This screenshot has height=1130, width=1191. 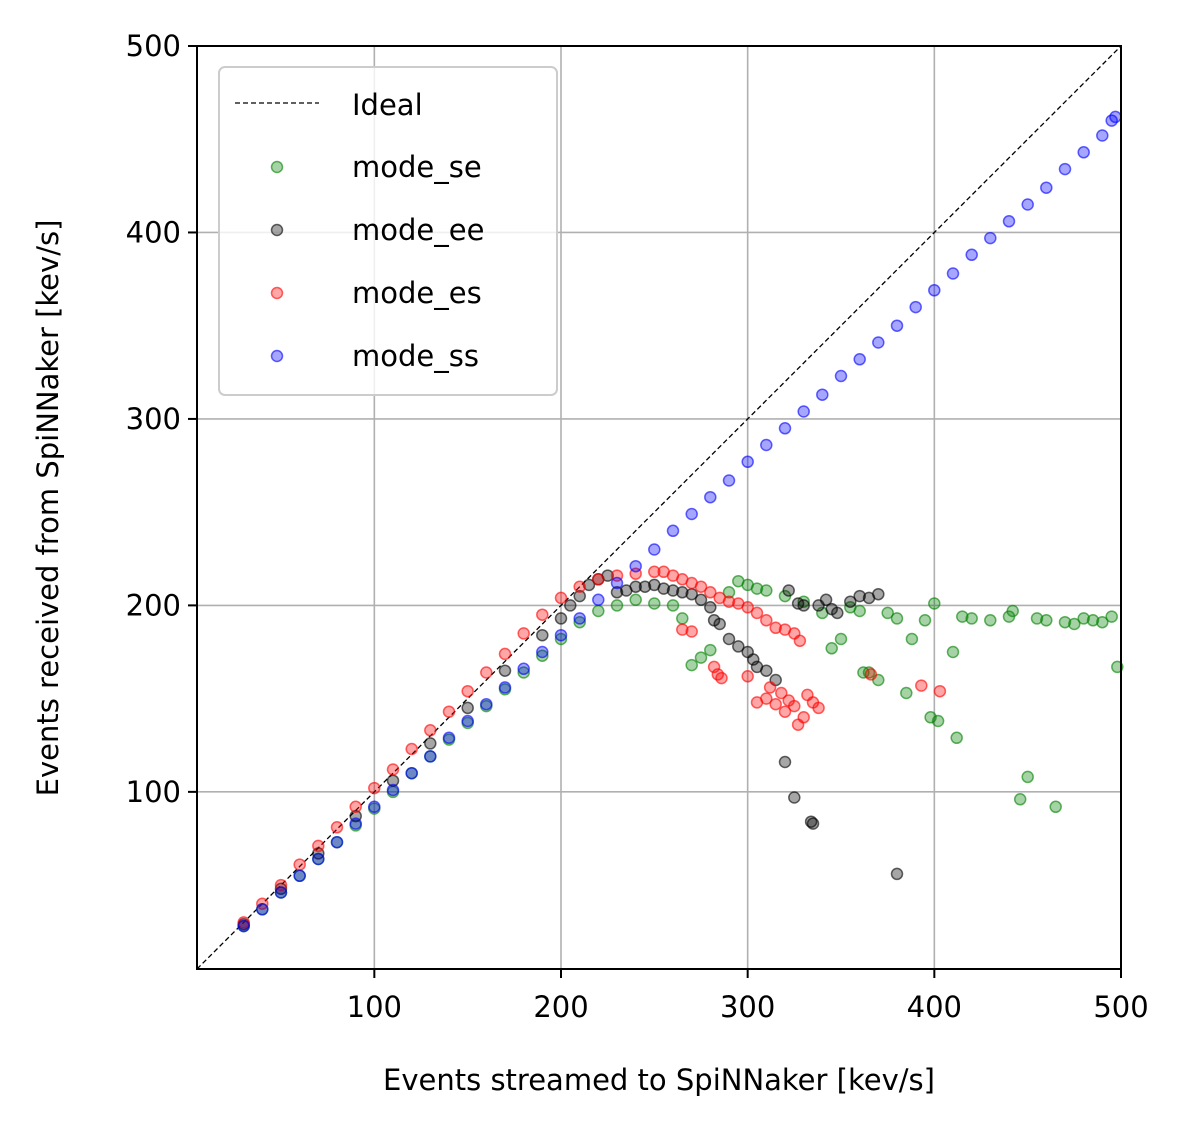 What do you see at coordinates (374, 1007) in the screenshot?
I see `x-tick-label: 100` at bounding box center [374, 1007].